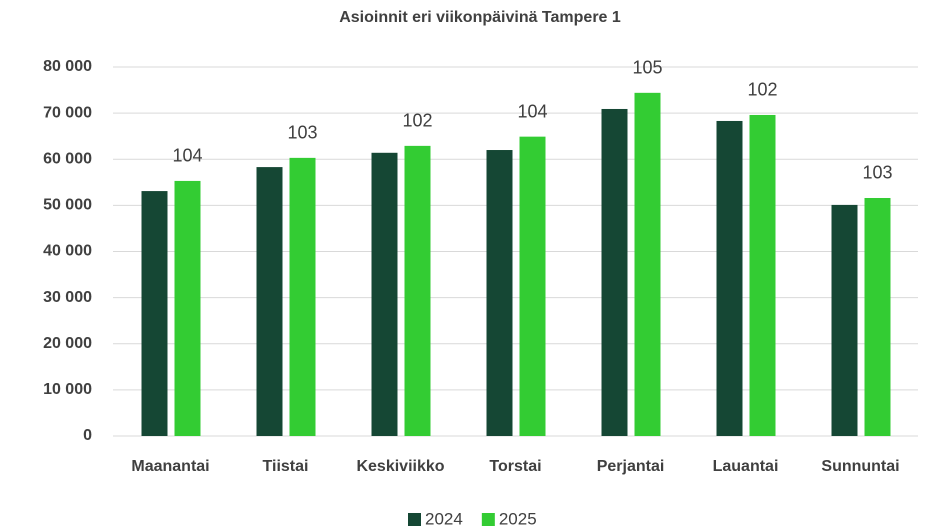  I want to click on y-tick-label: 60 000, so click(67, 158).